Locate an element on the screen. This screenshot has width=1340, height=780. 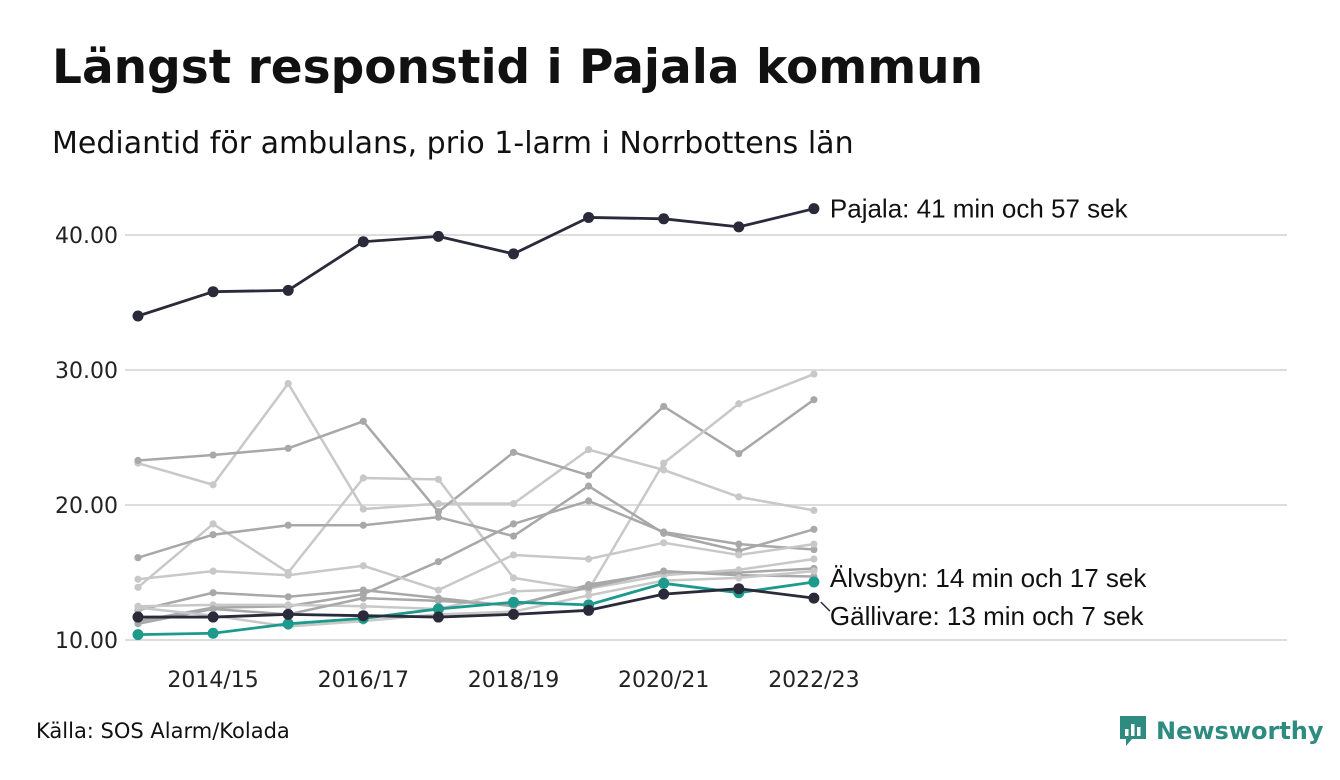
x-tick-label: 2020/21 is located at coordinates (663, 680).